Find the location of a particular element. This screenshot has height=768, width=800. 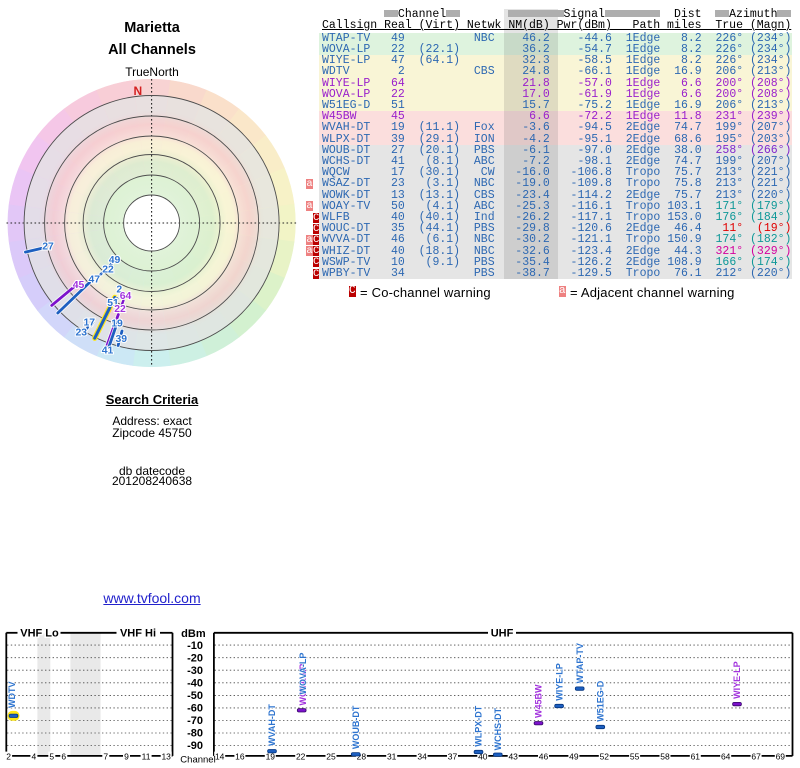

svg-text: 55 is located at coordinates (635, 756).